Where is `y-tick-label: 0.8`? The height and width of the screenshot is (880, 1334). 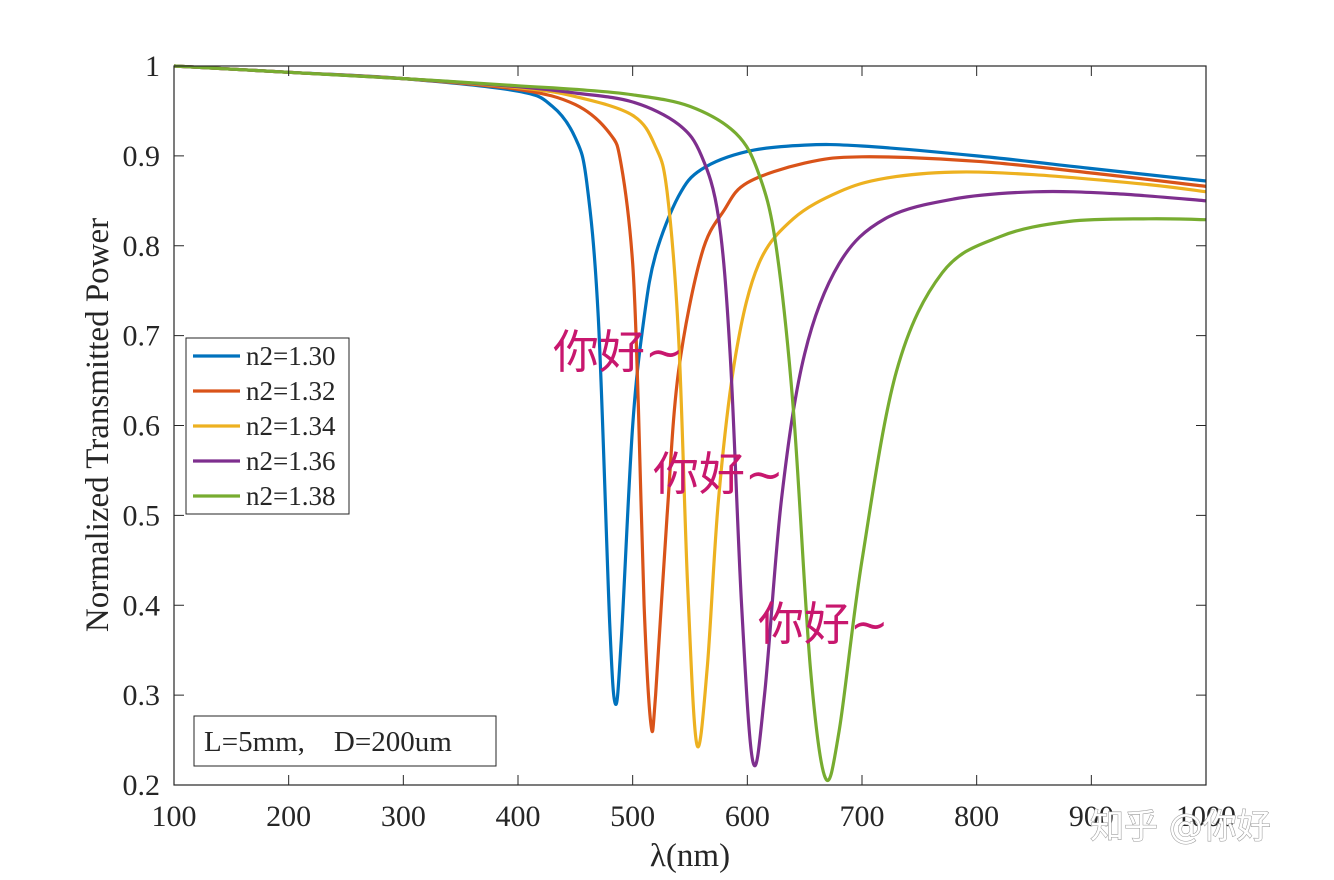
y-tick-label: 0.8 is located at coordinates (142, 246).